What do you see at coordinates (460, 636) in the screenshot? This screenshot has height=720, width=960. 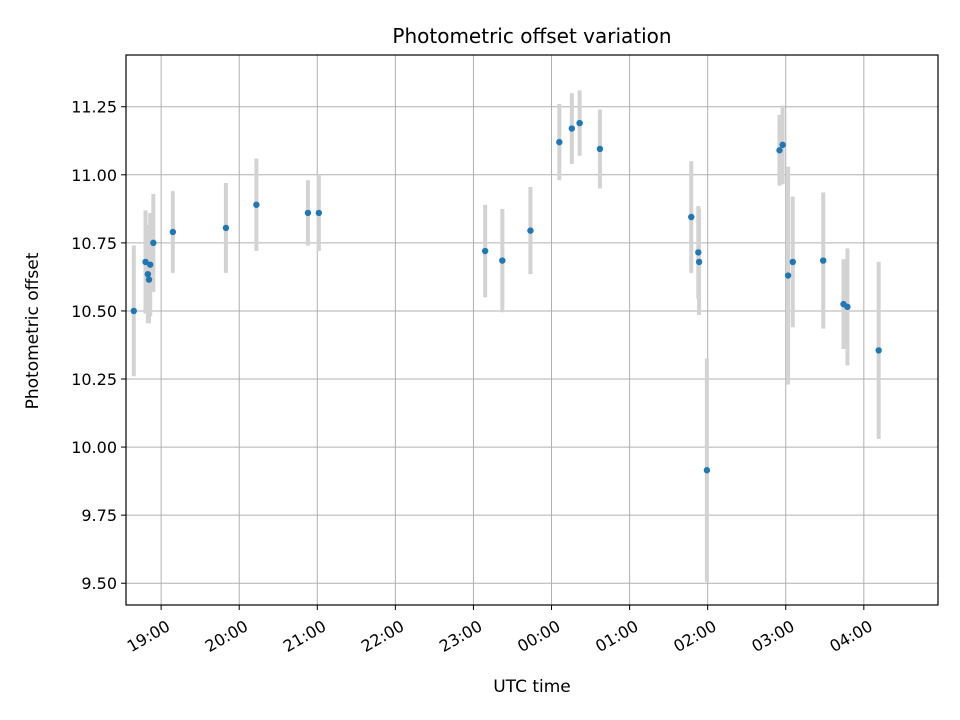 I see `x-tick-label: 23:00` at bounding box center [460, 636].